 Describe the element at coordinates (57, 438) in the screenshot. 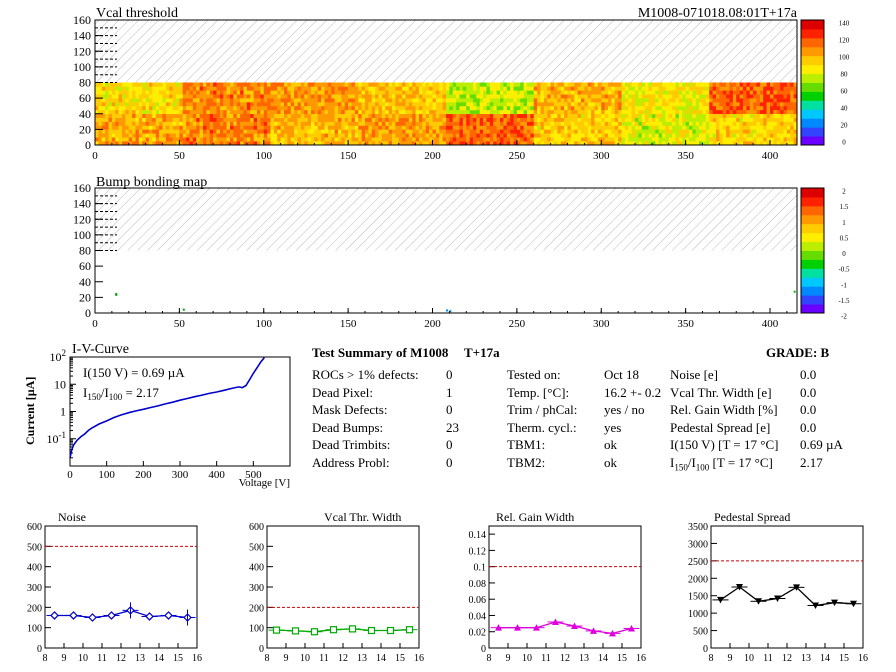

I see `iv-y-tick-label: 10-1` at that location.